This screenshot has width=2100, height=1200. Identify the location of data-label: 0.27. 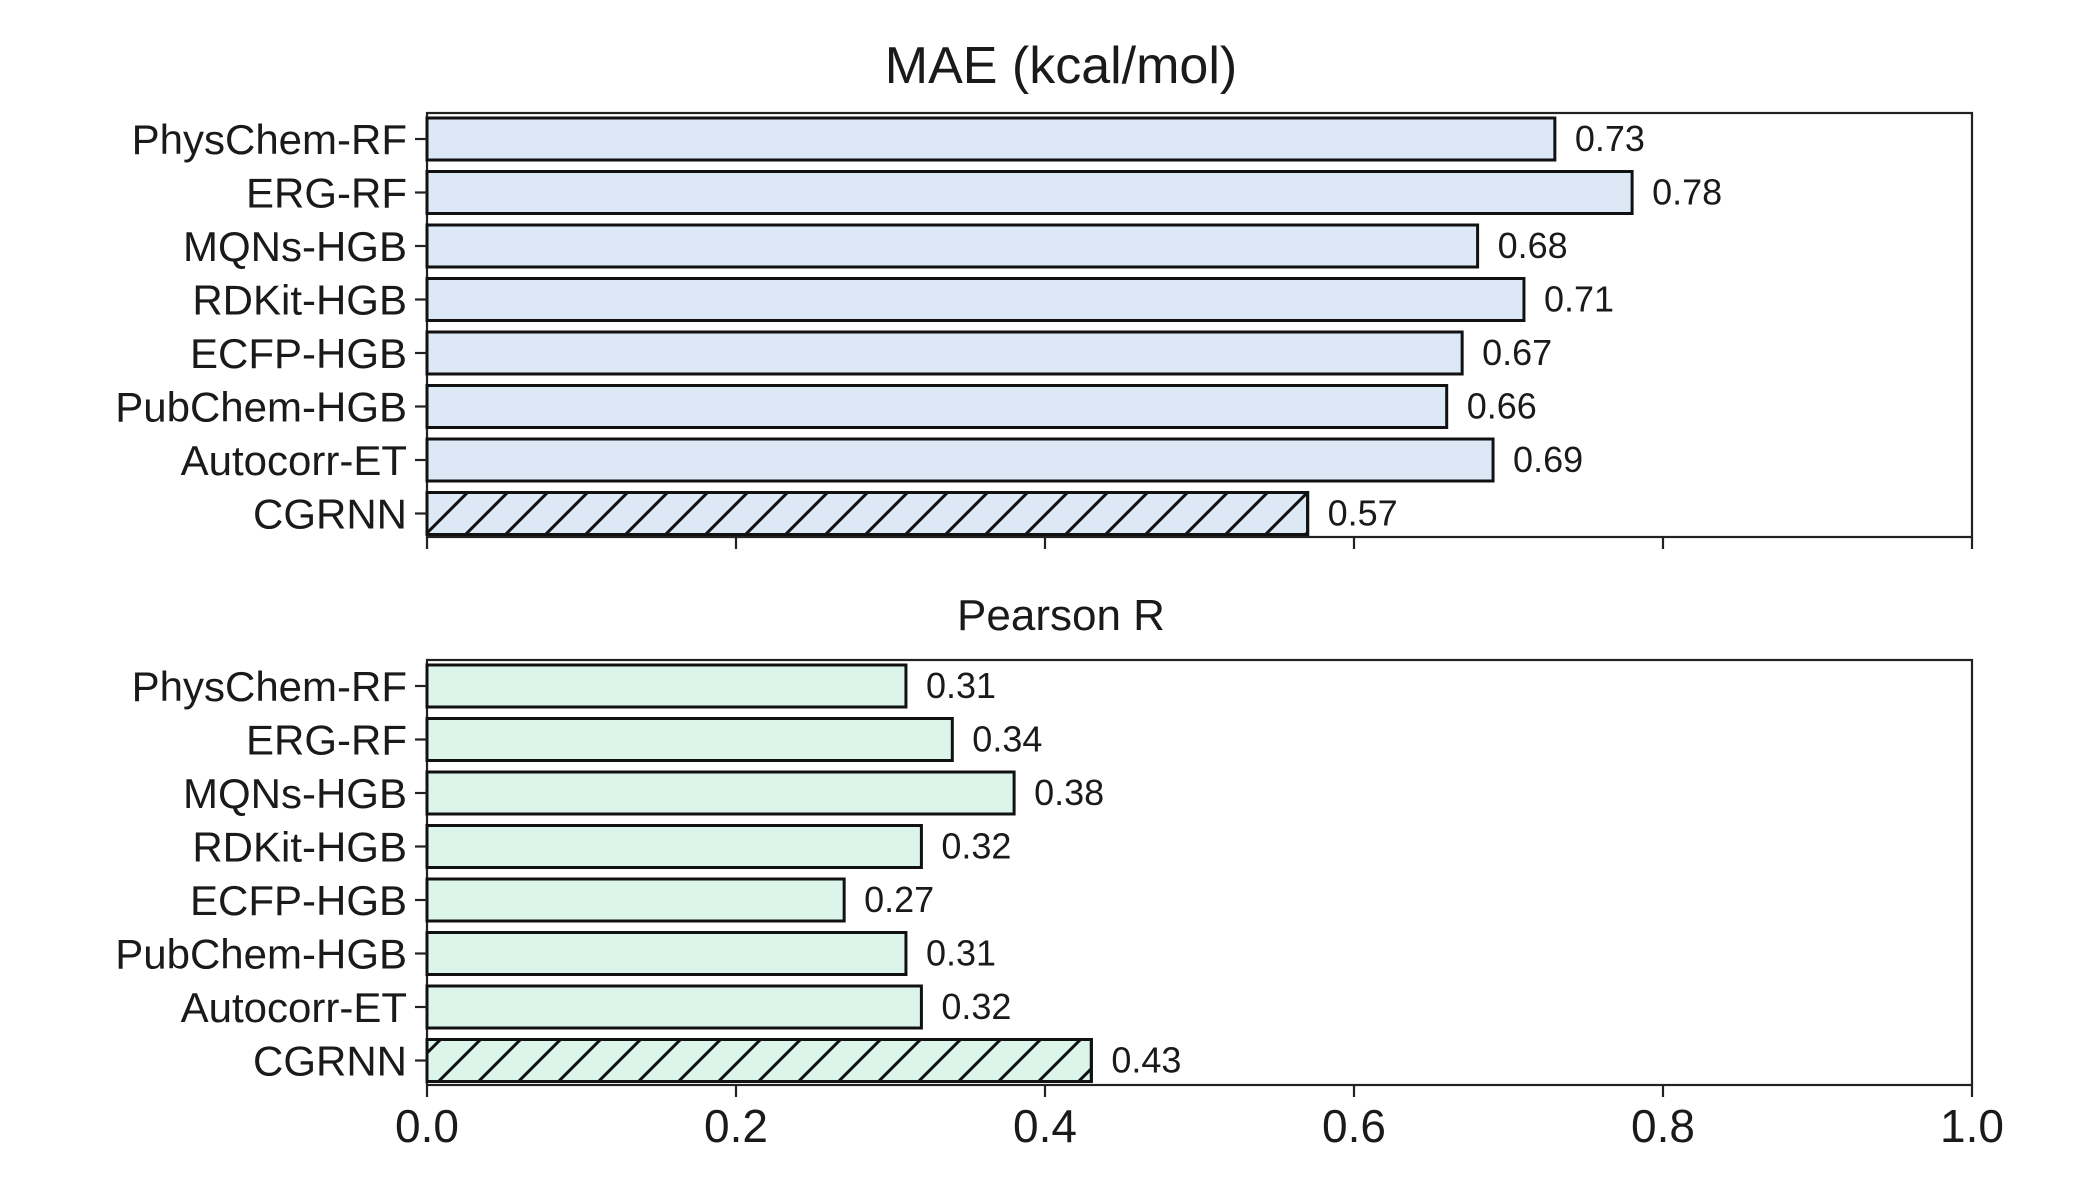
(899, 899).